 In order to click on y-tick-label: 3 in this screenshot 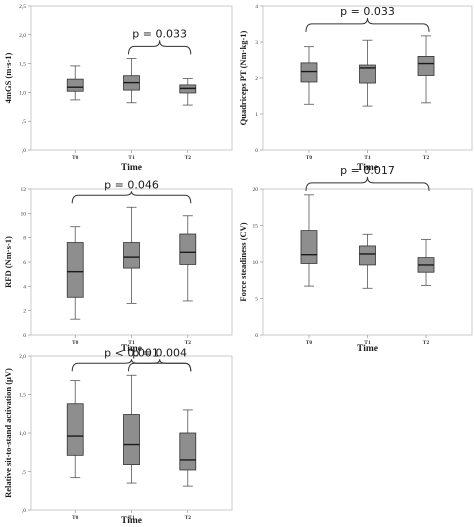, I will do `click(256, 43)`.